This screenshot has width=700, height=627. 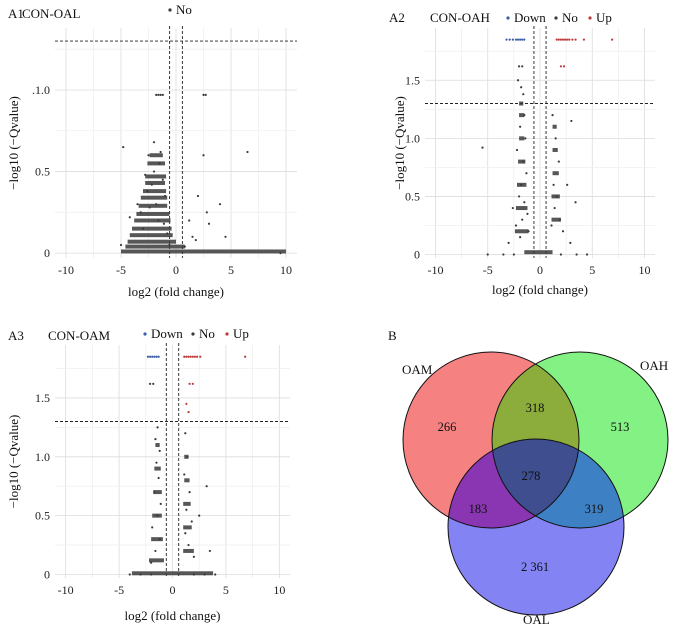 What do you see at coordinates (528, 175) in the screenshot?
I see `ticks: -10 -5 0 5 10 0 0.5 1.0 1.5` at bounding box center [528, 175].